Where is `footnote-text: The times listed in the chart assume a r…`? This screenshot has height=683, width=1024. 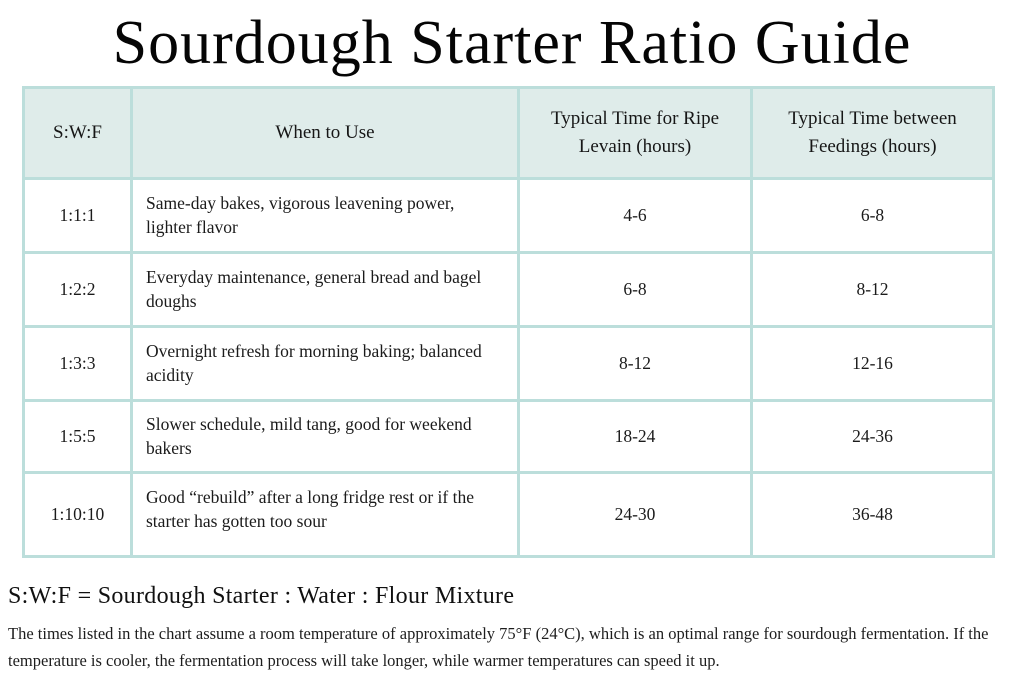
footnote-text: The times listed in the chart assume a r… is located at coordinates (498, 647).